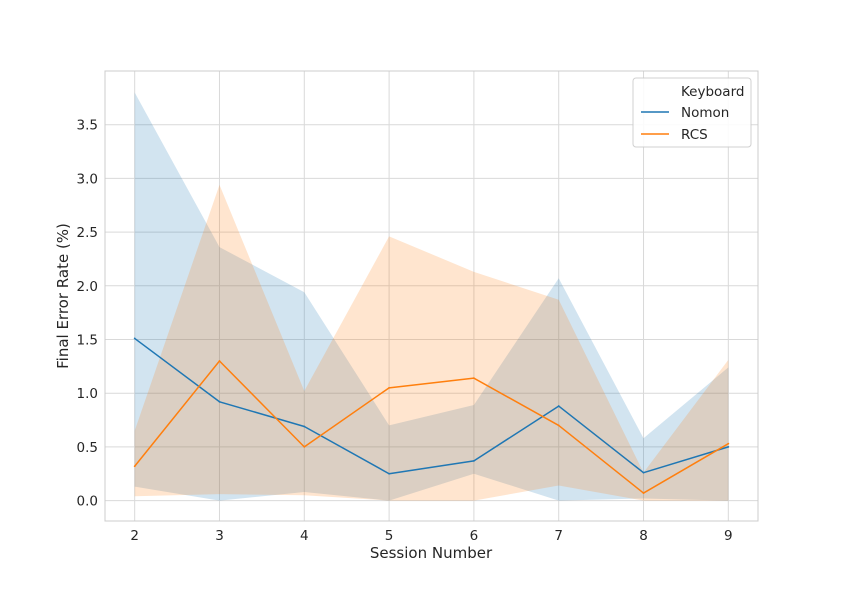  Describe the element at coordinates (87, 448) in the screenshot. I see `y-tick-label: 0.5` at that location.